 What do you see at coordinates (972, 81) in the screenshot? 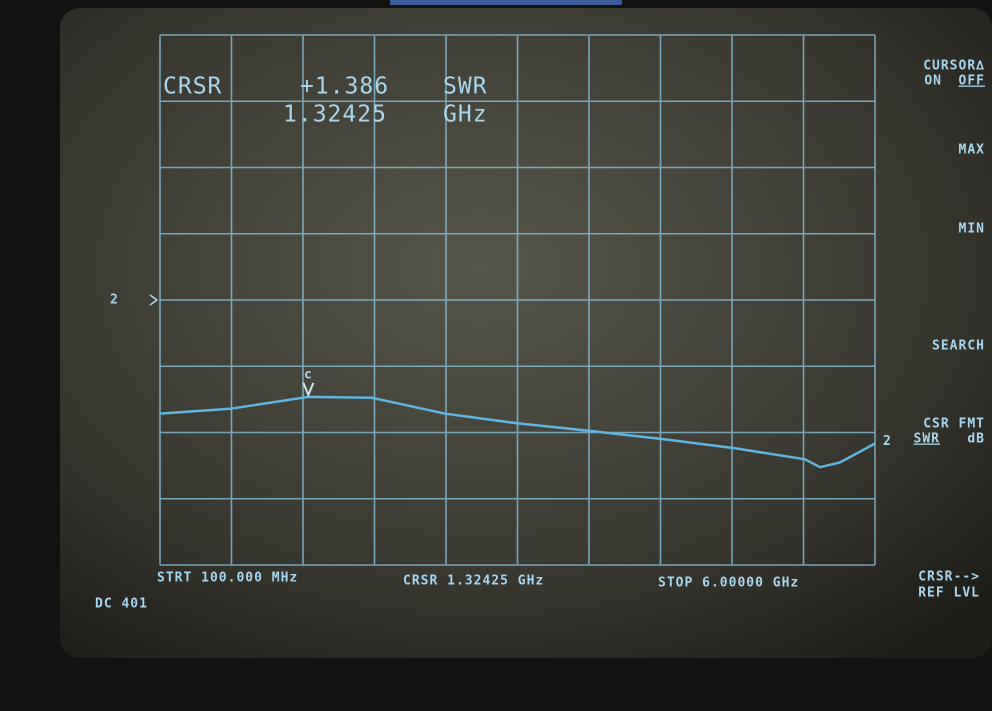
I see `softkey-off: OFF` at bounding box center [972, 81].